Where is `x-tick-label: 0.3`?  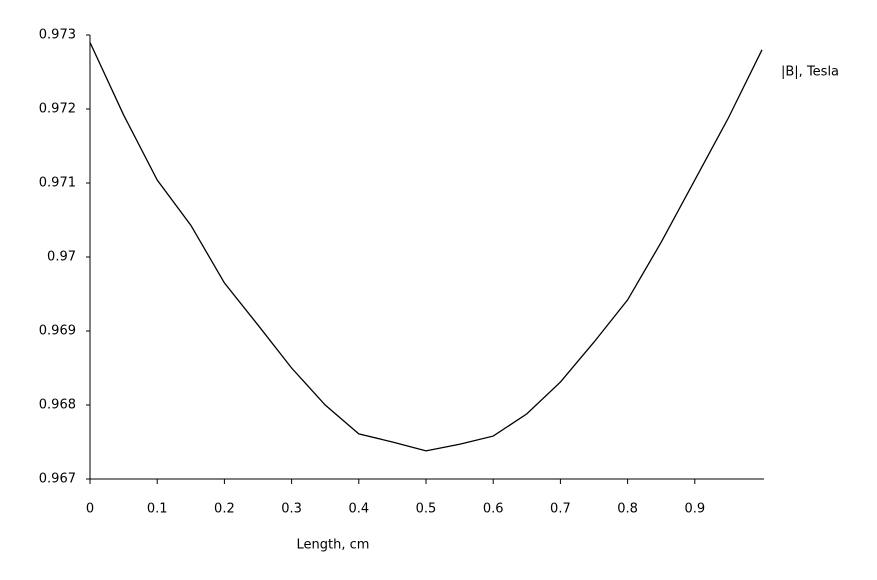
x-tick-label: 0.3 is located at coordinates (291, 509).